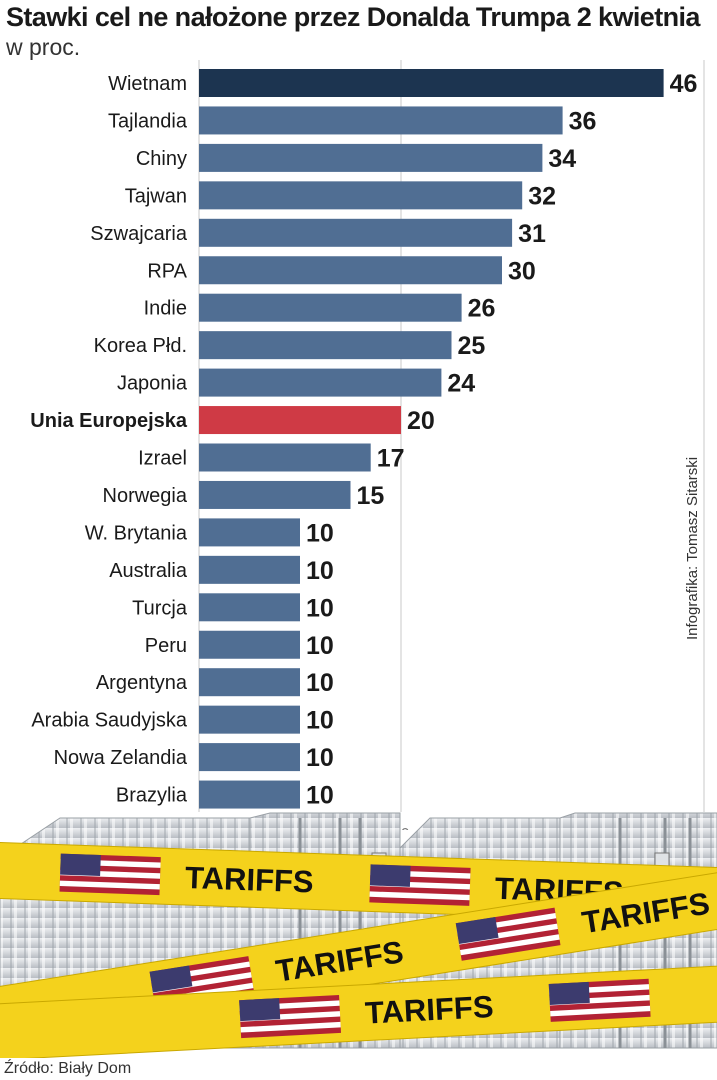 This screenshot has width=717, height=1080. What do you see at coordinates (472, 346) in the screenshot?
I see `value-label: 25` at bounding box center [472, 346].